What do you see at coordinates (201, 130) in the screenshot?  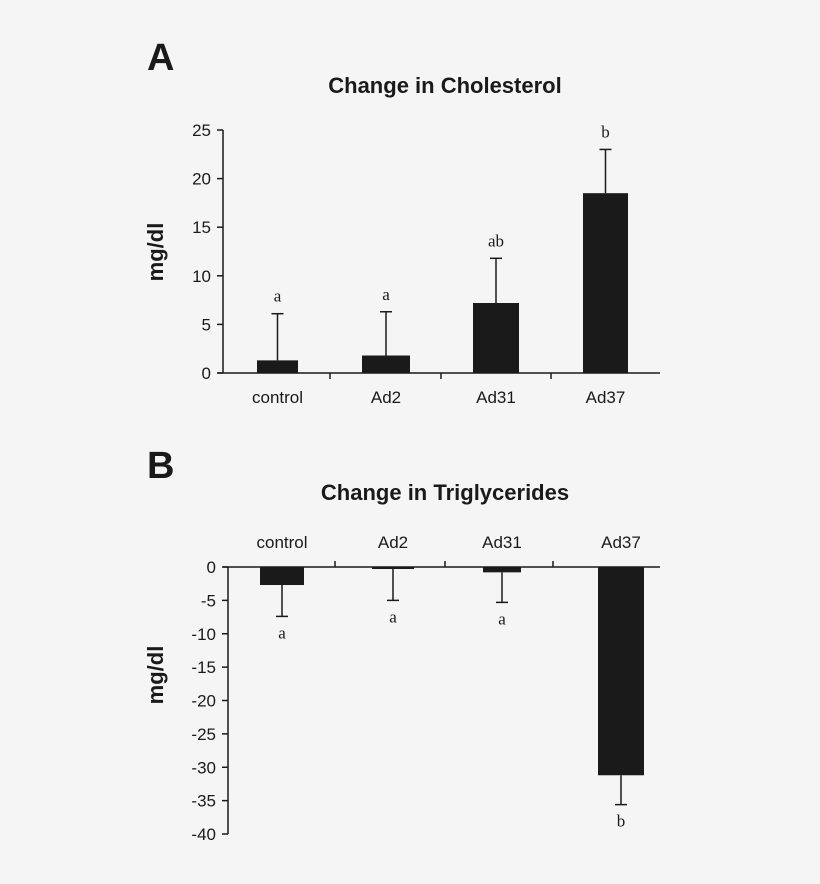 I see `y-tick-label: 25` at bounding box center [201, 130].